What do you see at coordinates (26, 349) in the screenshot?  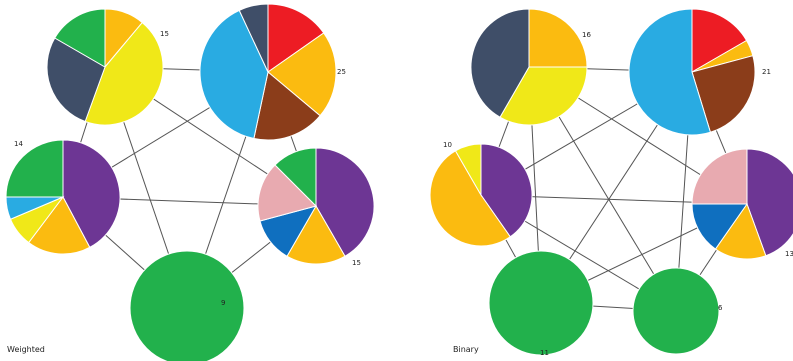 I see `weighted-caption: Weighted` at bounding box center [26, 349].